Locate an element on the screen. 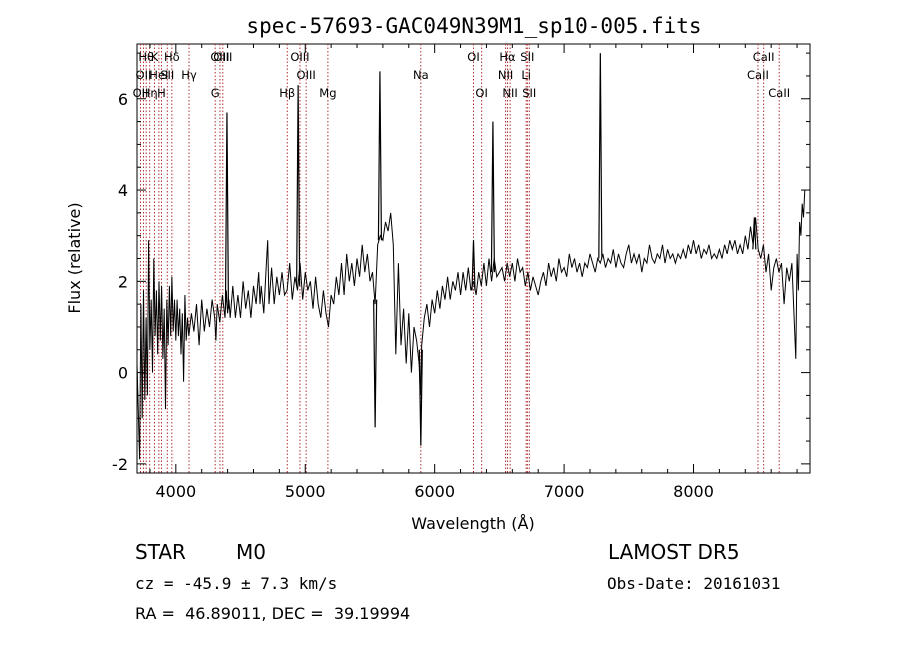 This screenshot has width=900, height=649. x-tick-label-6000: 6000 is located at coordinates (434, 491).